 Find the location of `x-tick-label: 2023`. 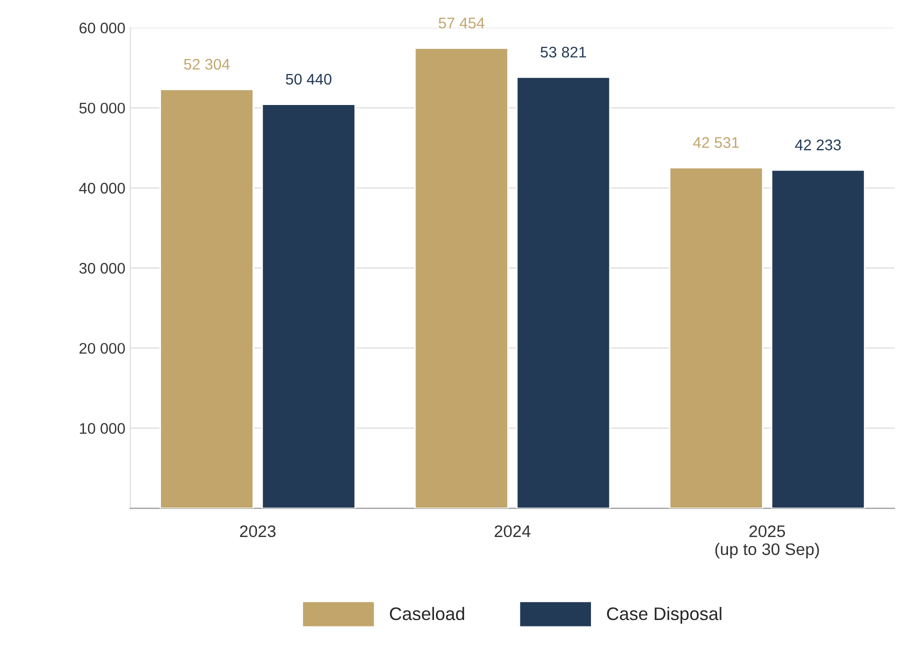

x-tick-label: 2023 is located at coordinates (258, 531).